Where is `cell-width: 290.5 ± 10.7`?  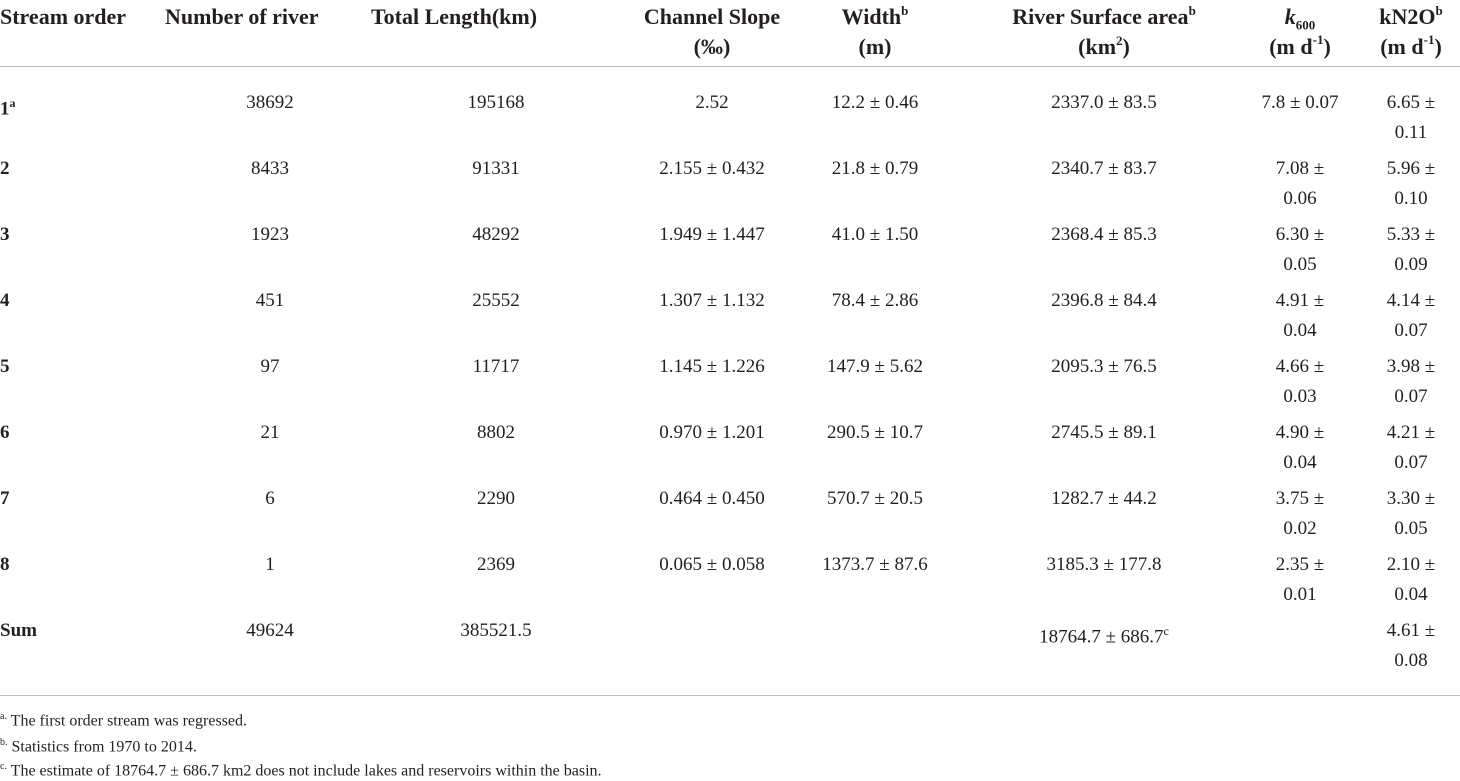 cell-width: 290.5 ± 10.7 is located at coordinates (875, 432).